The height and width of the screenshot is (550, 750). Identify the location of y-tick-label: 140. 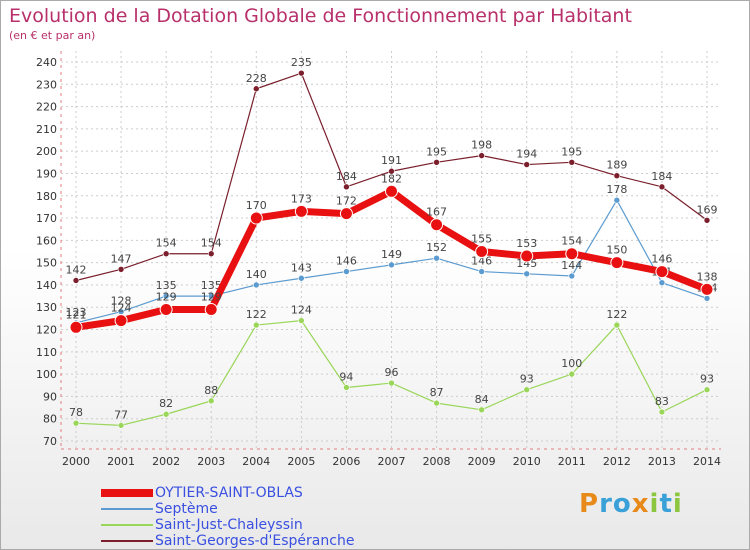
(46, 285).